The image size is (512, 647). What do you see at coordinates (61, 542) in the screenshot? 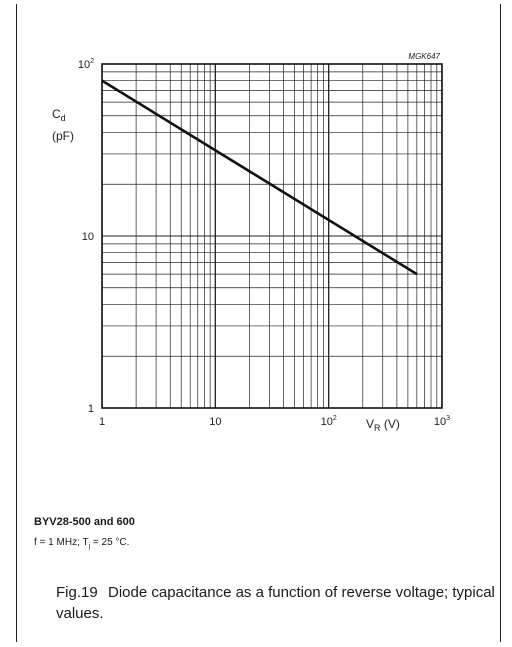
I see `conditions-pre: f = 1 MHz; T` at bounding box center [61, 542].